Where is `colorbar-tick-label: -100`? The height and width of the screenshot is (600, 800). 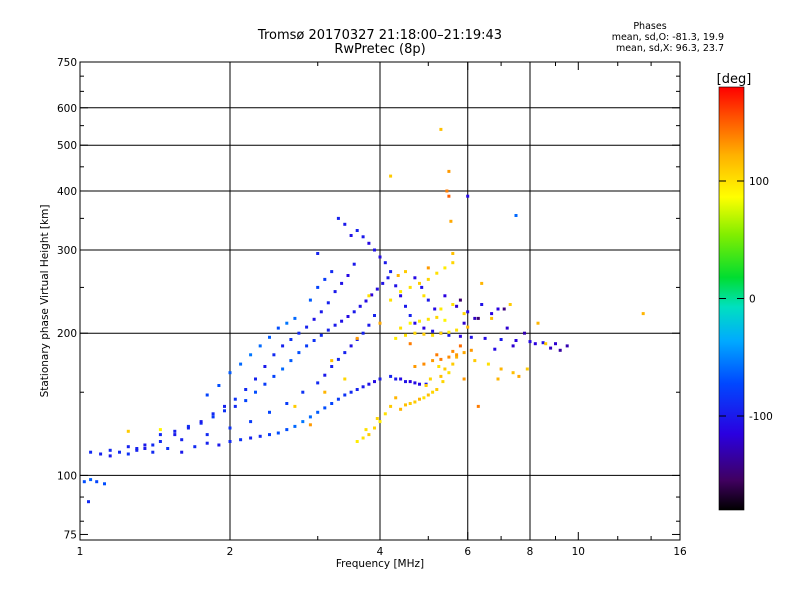
colorbar-tick-label: -100 is located at coordinates (761, 417).